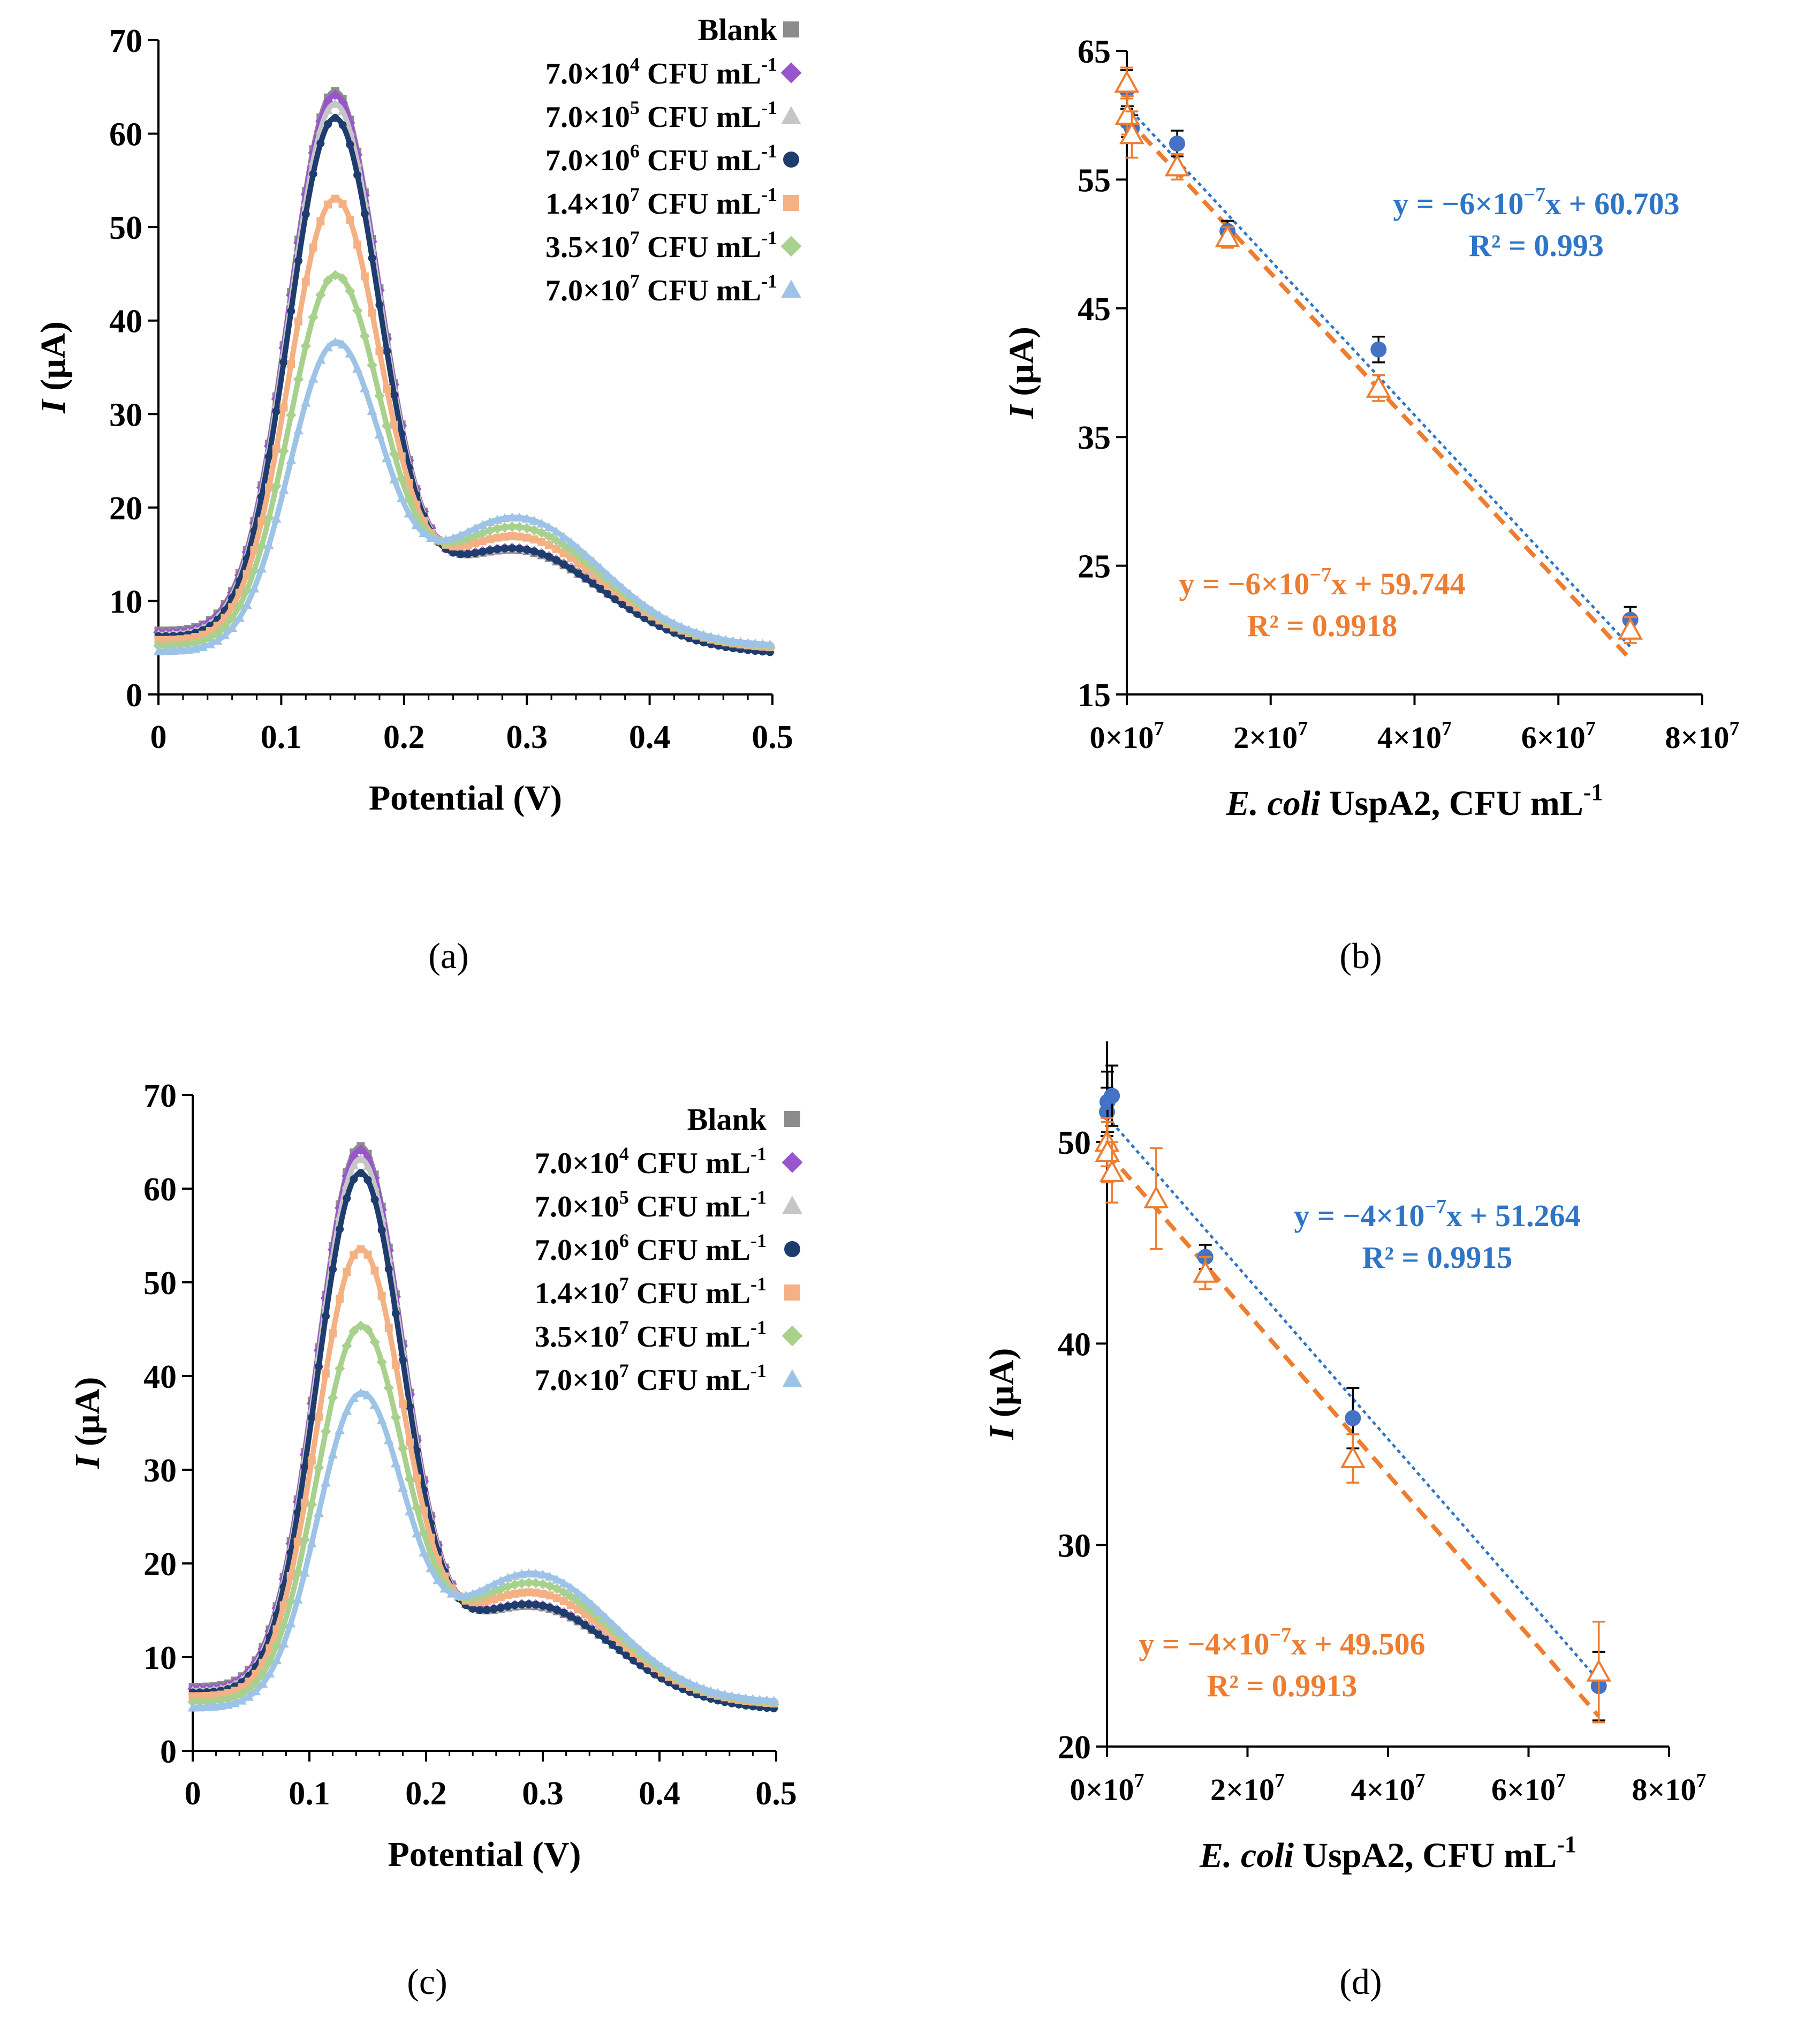 The width and height of the screenshot is (1820, 2033). What do you see at coordinates (1320, 575) in the screenshot?
I see `eq-exp: −7` at bounding box center [1320, 575].